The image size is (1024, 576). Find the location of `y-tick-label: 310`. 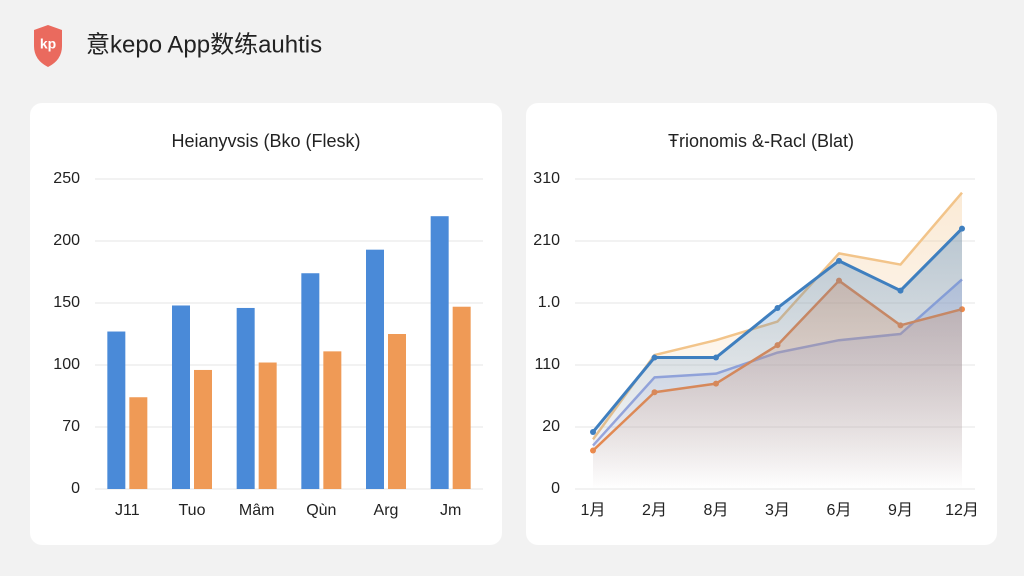

y-tick-label: 310 is located at coordinates (546, 178).